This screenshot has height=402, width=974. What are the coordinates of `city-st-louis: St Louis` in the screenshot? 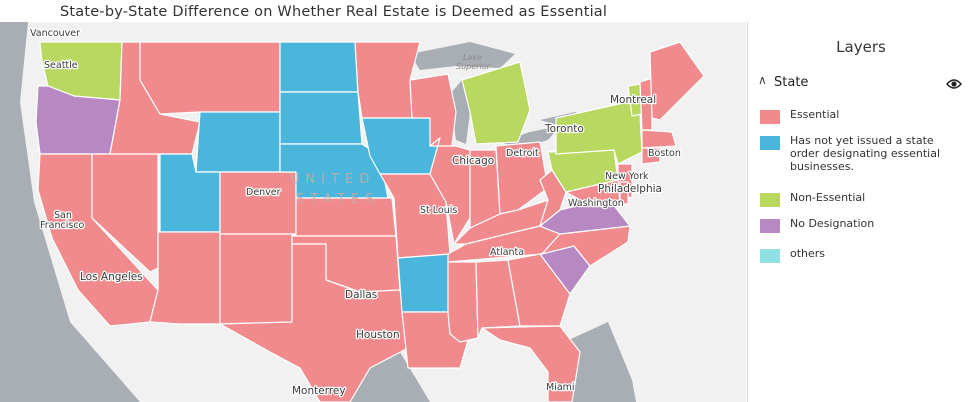 It's located at (438, 210).